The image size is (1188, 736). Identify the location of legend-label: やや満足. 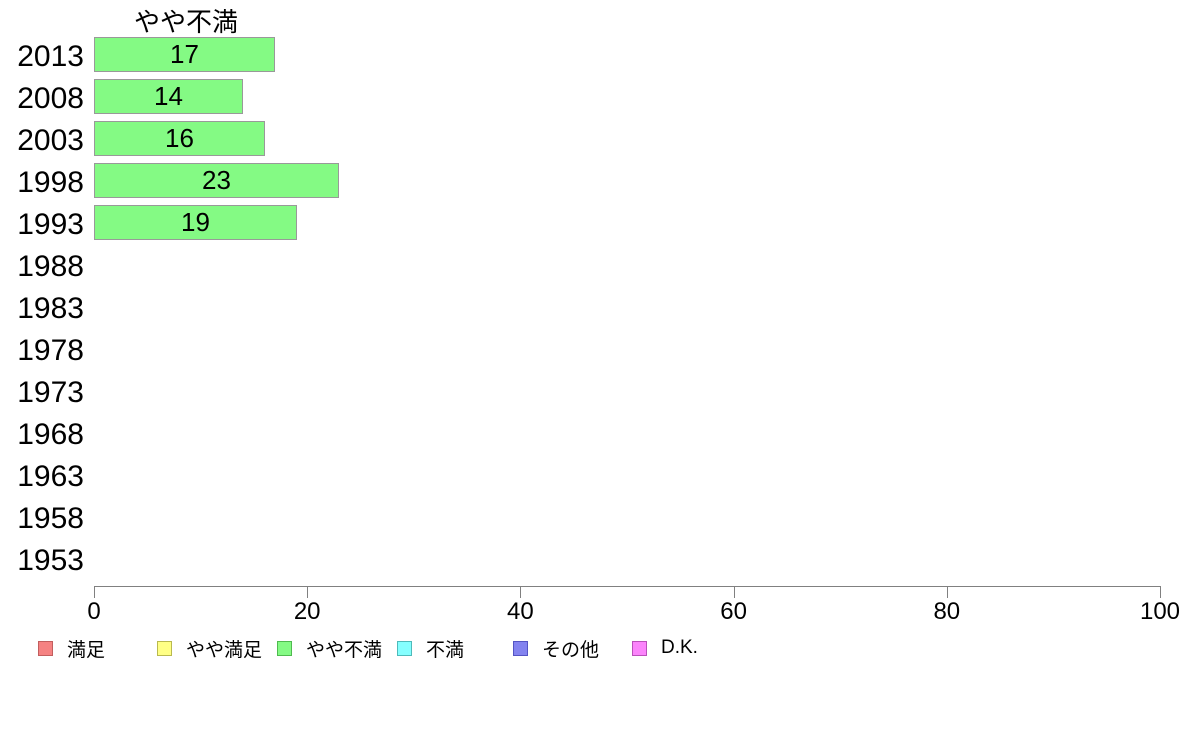
(224, 650).